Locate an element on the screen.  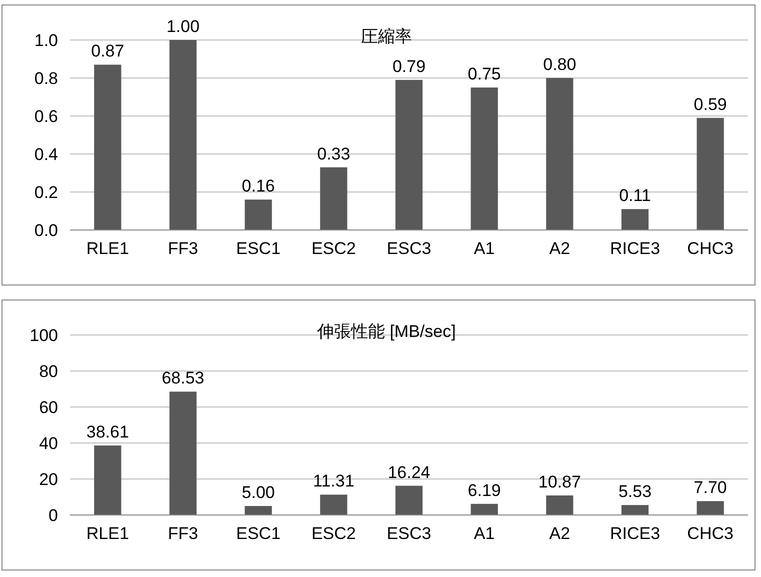
data-label: 0.79 is located at coordinates (409, 66).